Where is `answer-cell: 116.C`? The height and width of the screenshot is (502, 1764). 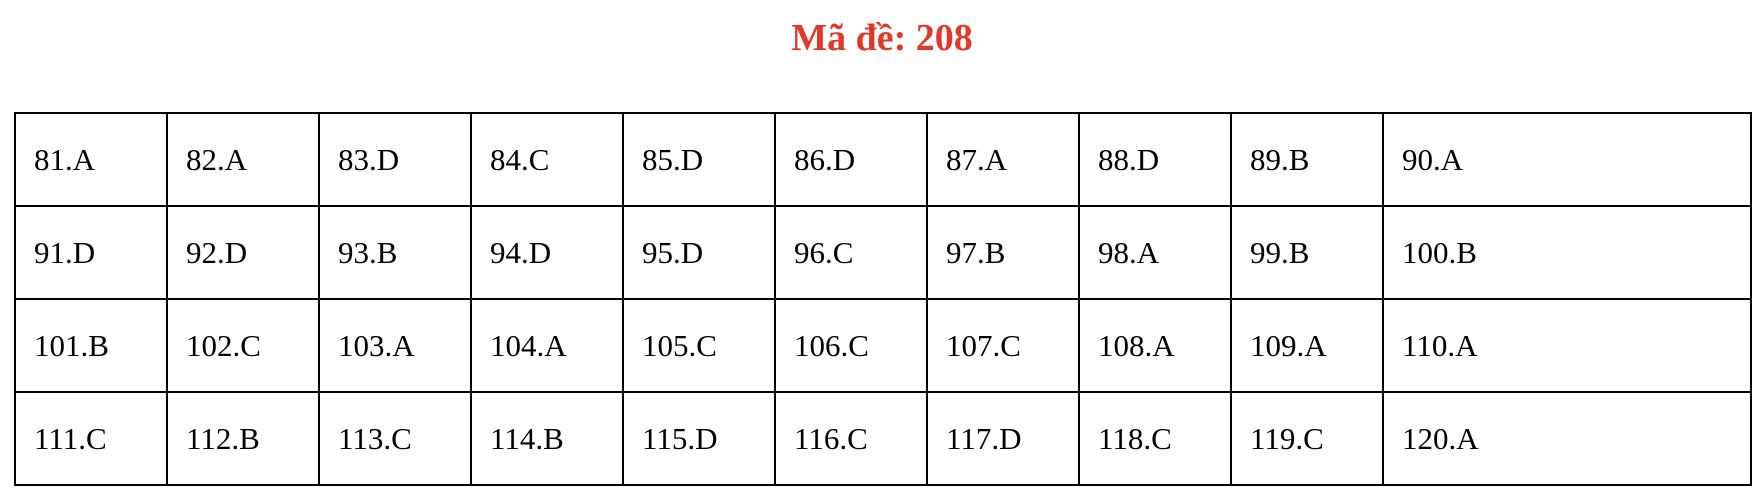 answer-cell: 116.C is located at coordinates (851, 438).